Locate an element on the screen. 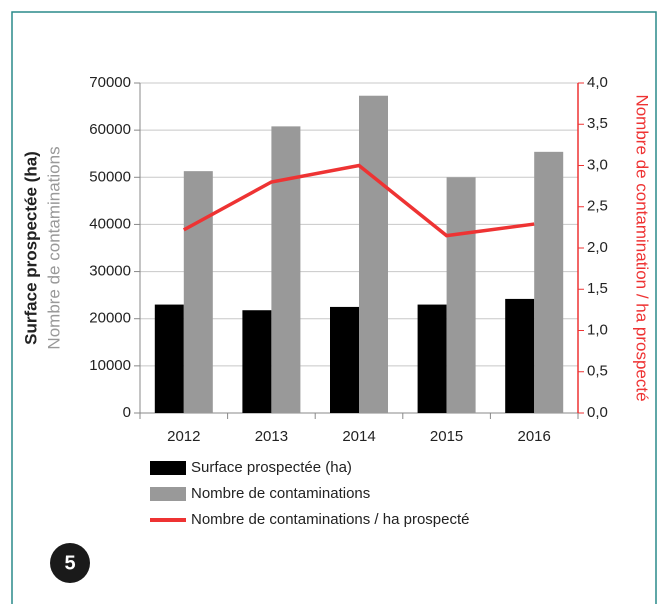  y2-tick-label: 2,5 is located at coordinates (597, 206).